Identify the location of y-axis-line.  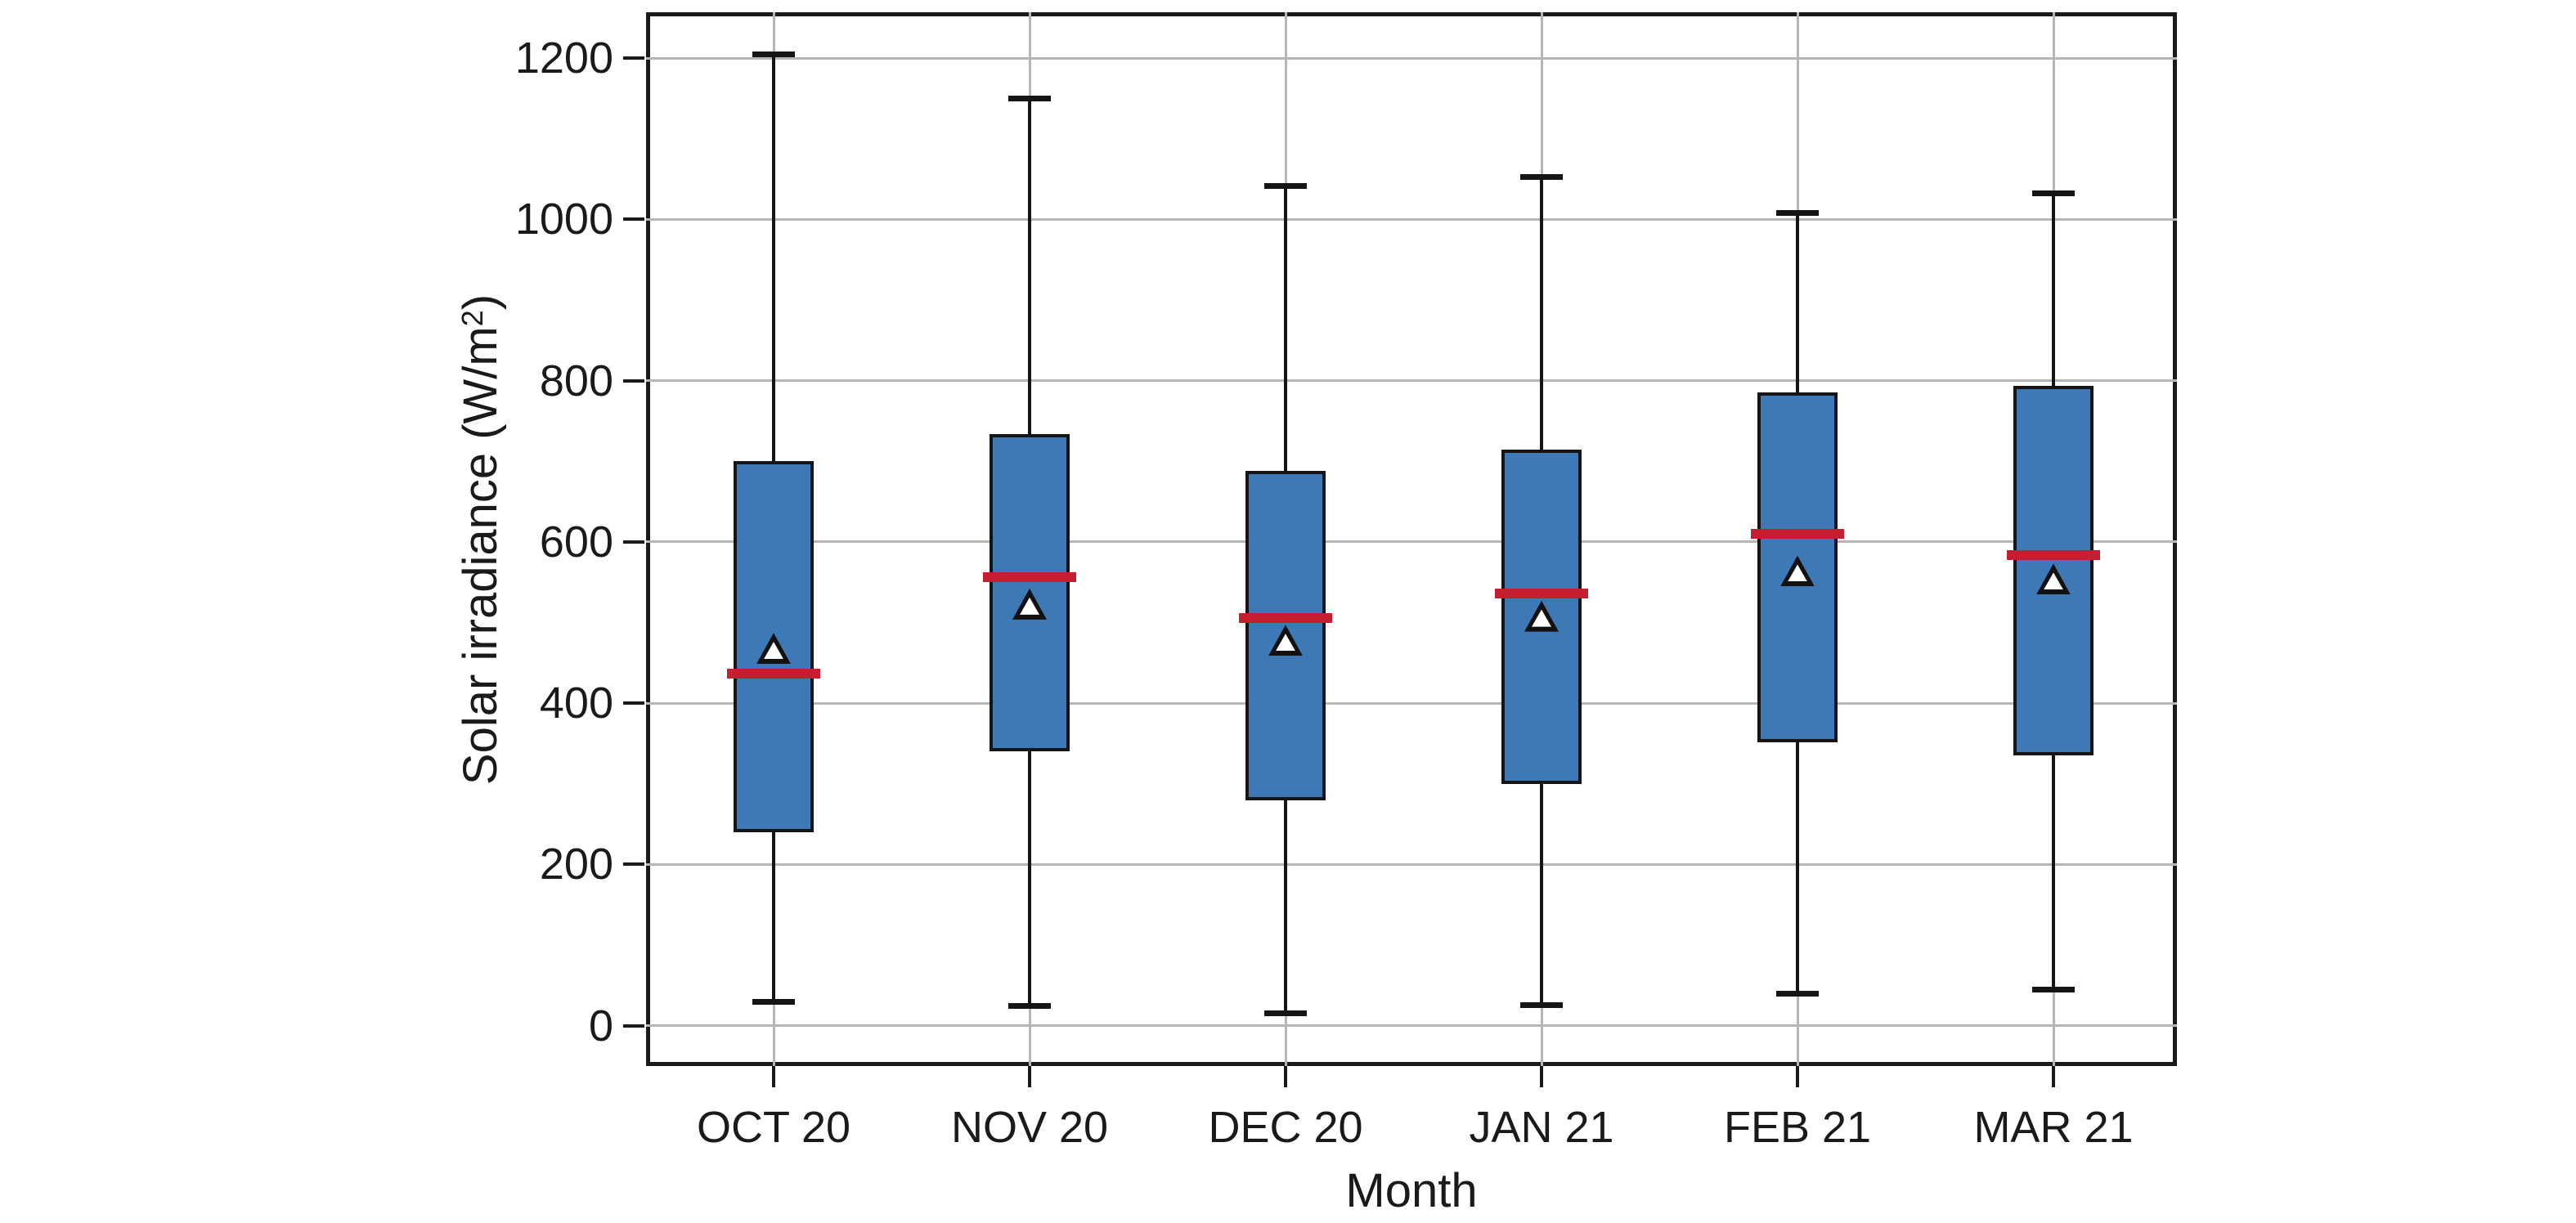
(648, 539).